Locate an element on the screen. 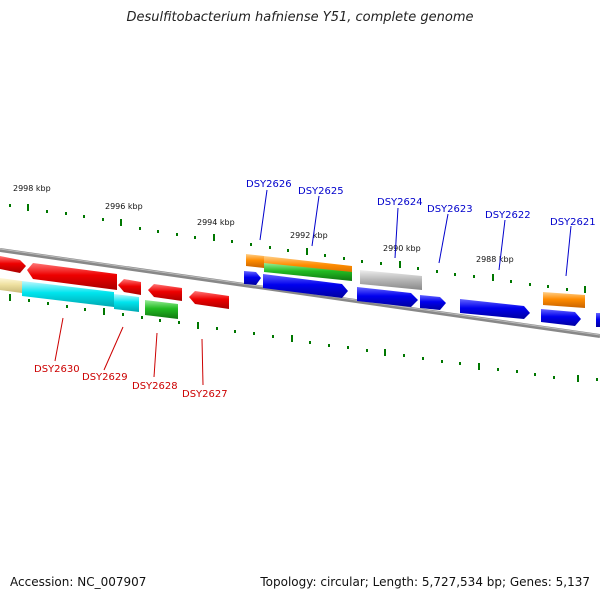 This screenshot has width=600, height=600. bottom-gene-labels: DSY2630 DSY2629 DSY2628 DSY2627 is located at coordinates (131, 358).